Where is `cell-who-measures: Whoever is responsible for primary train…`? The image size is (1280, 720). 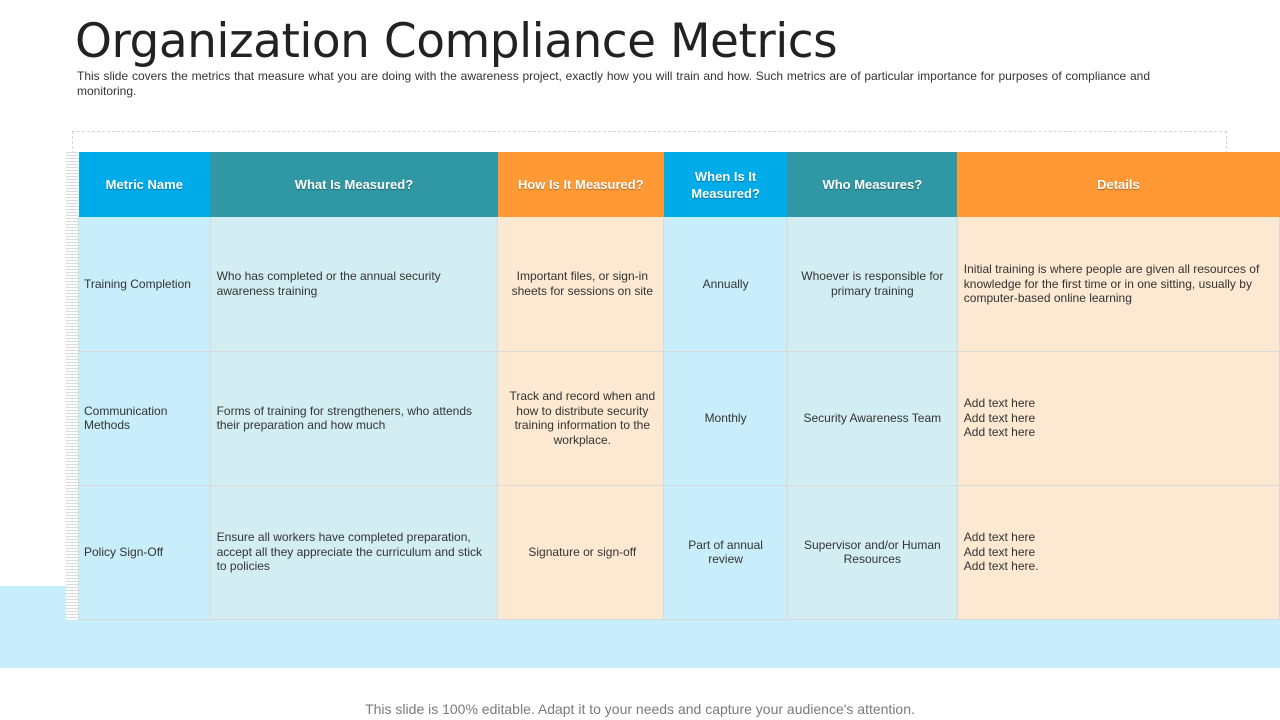
cell-who-measures: Whoever is responsible for primary train… is located at coordinates (872, 284).